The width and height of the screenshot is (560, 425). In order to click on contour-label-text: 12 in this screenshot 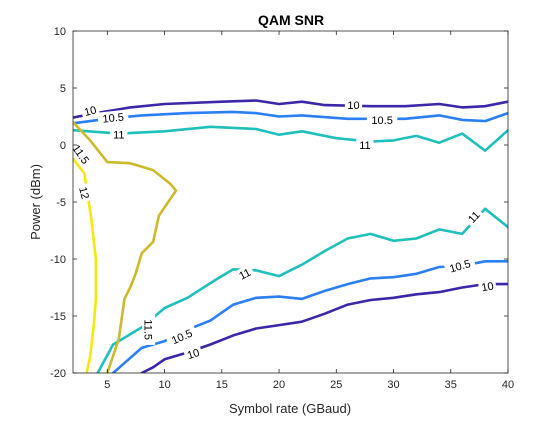, I will do `click(83, 193)`.